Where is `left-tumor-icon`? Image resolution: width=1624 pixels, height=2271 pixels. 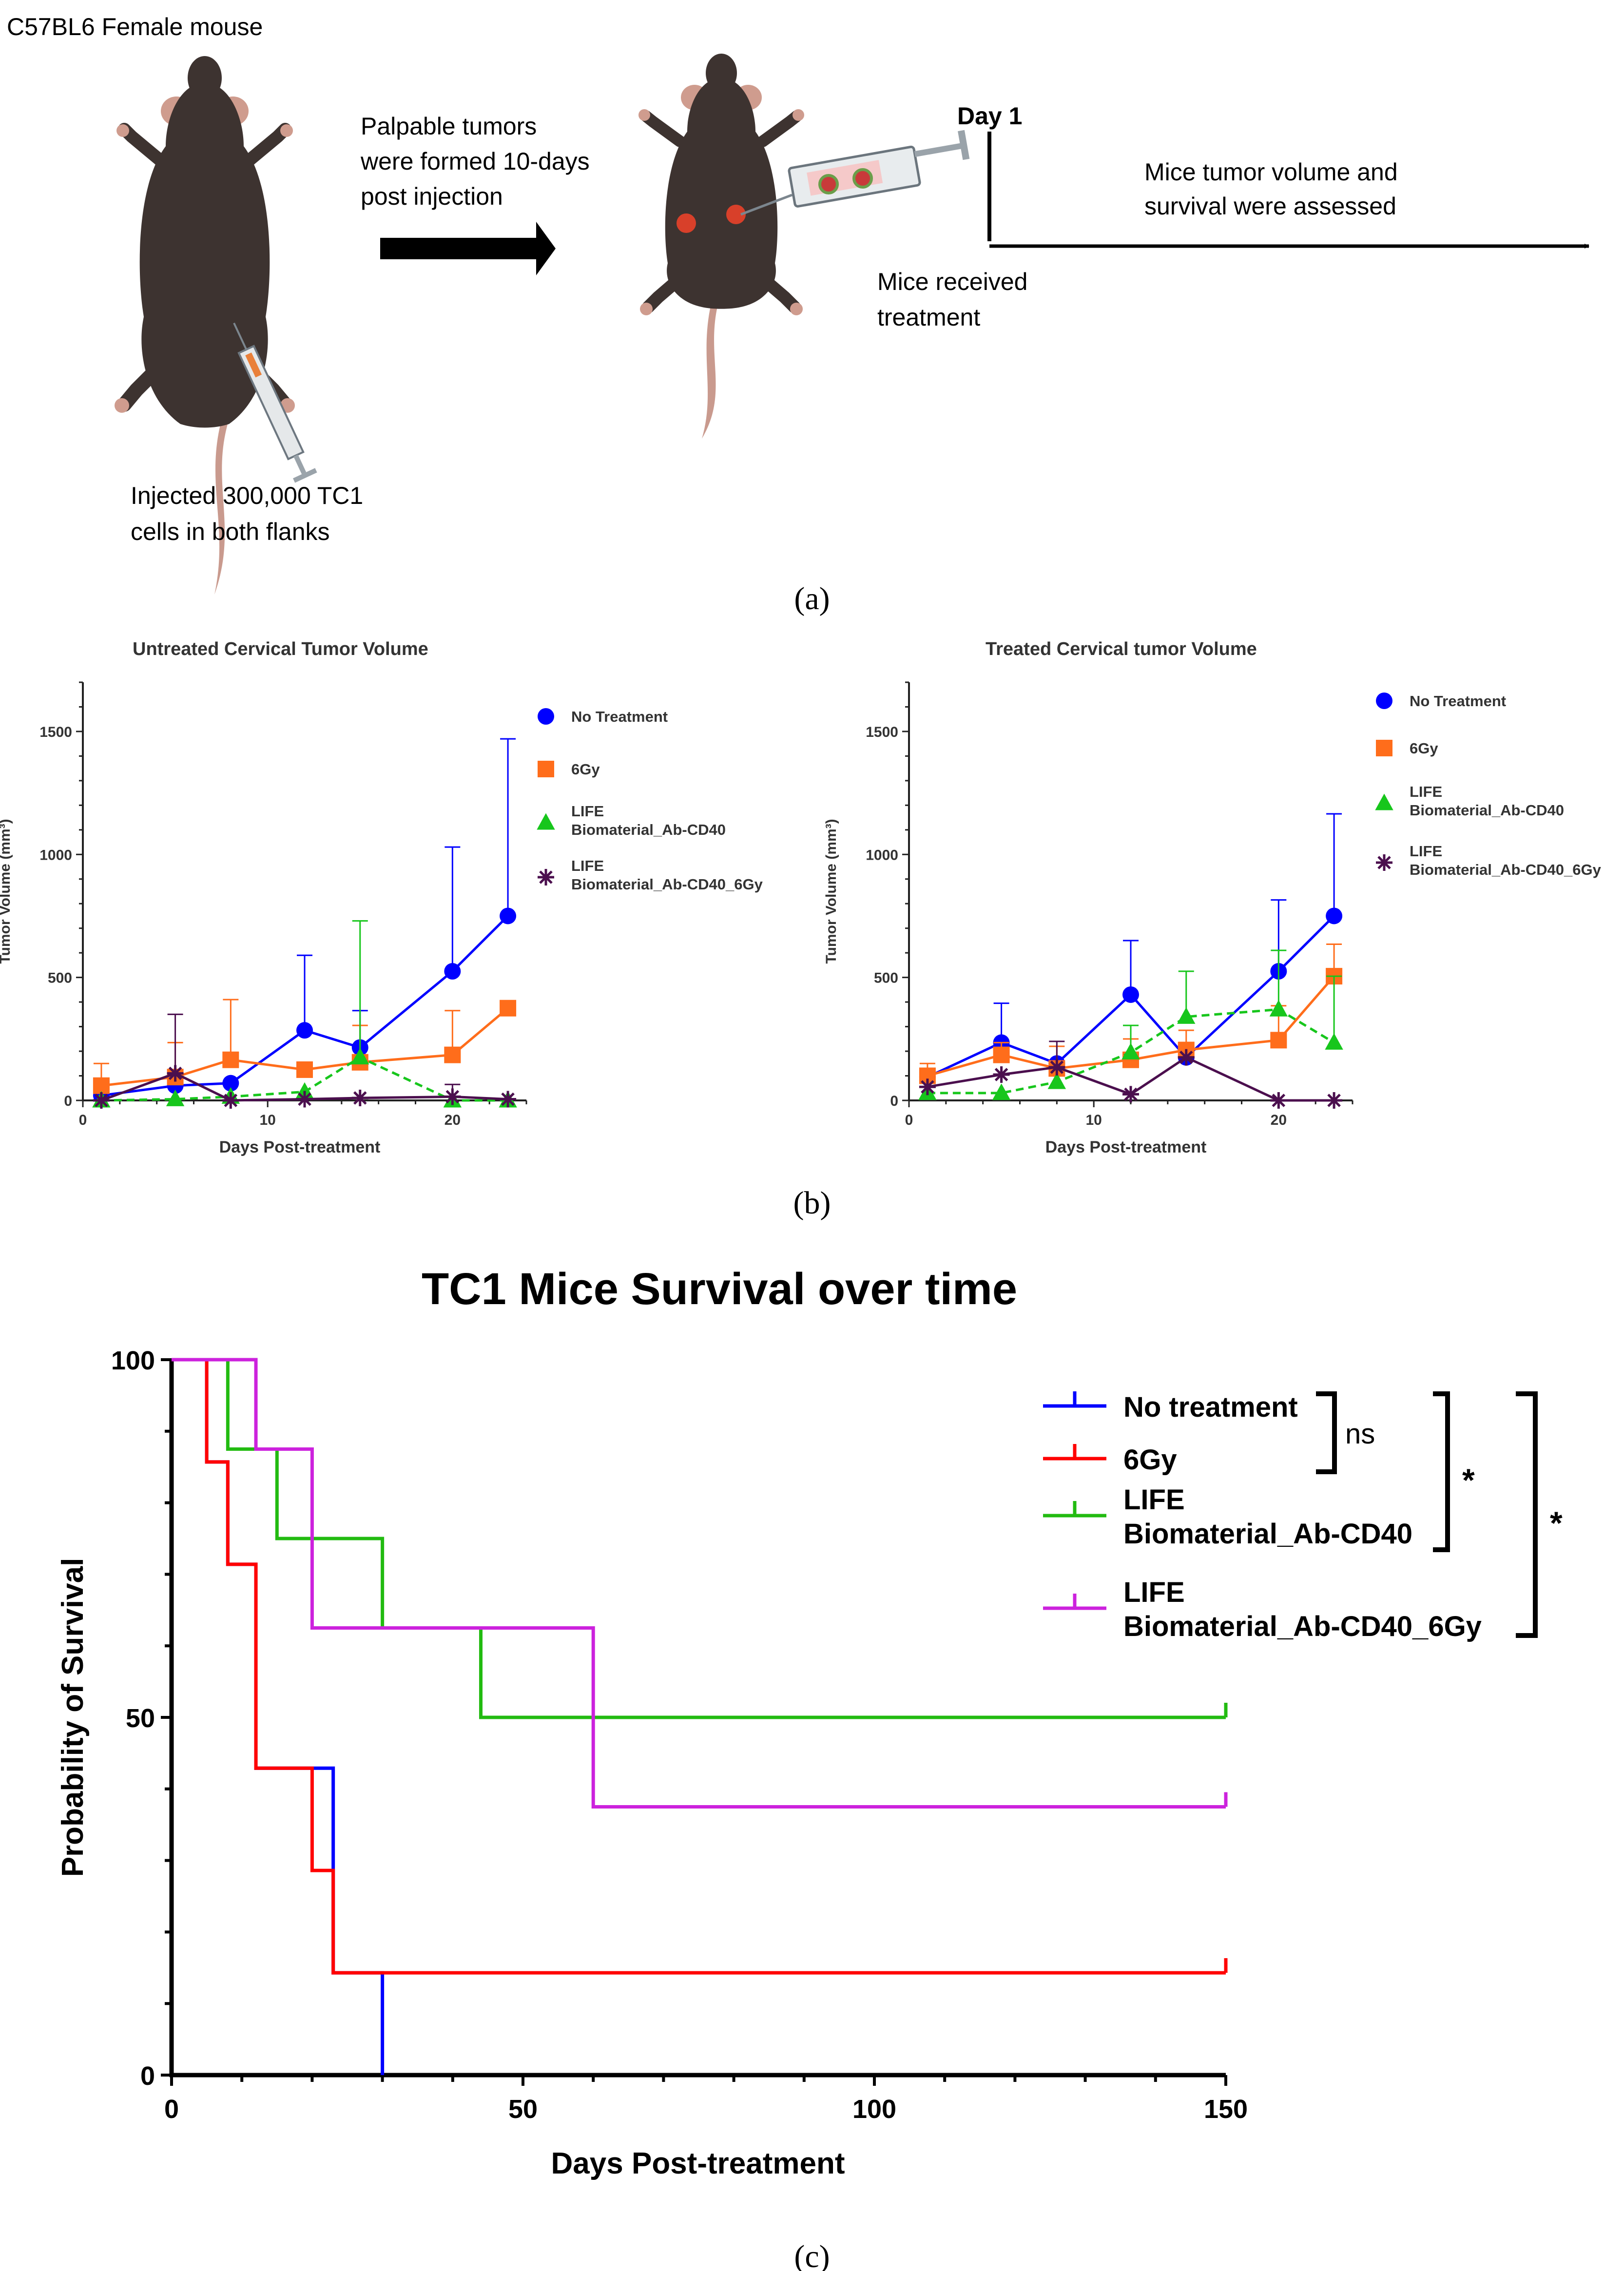 left-tumor-icon is located at coordinates (687, 223).